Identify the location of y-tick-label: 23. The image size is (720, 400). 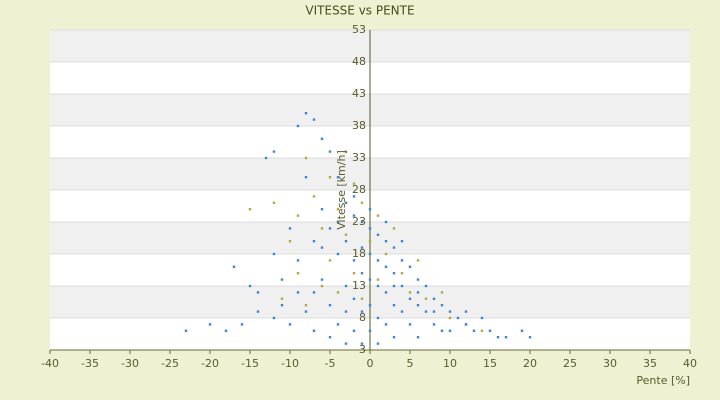
(359, 221).